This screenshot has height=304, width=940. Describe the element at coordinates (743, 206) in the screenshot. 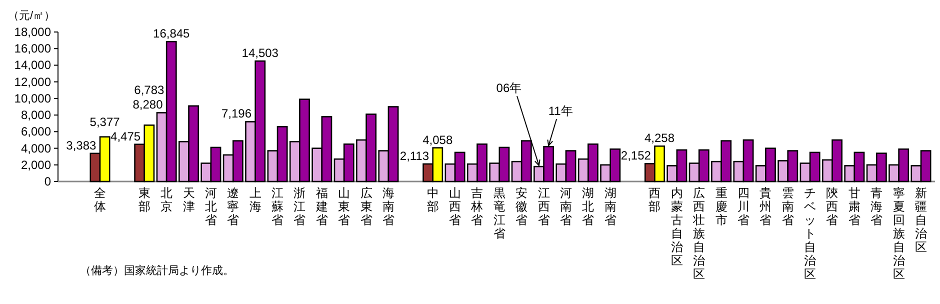

I see `x-tick-label: 四川省` at that location.